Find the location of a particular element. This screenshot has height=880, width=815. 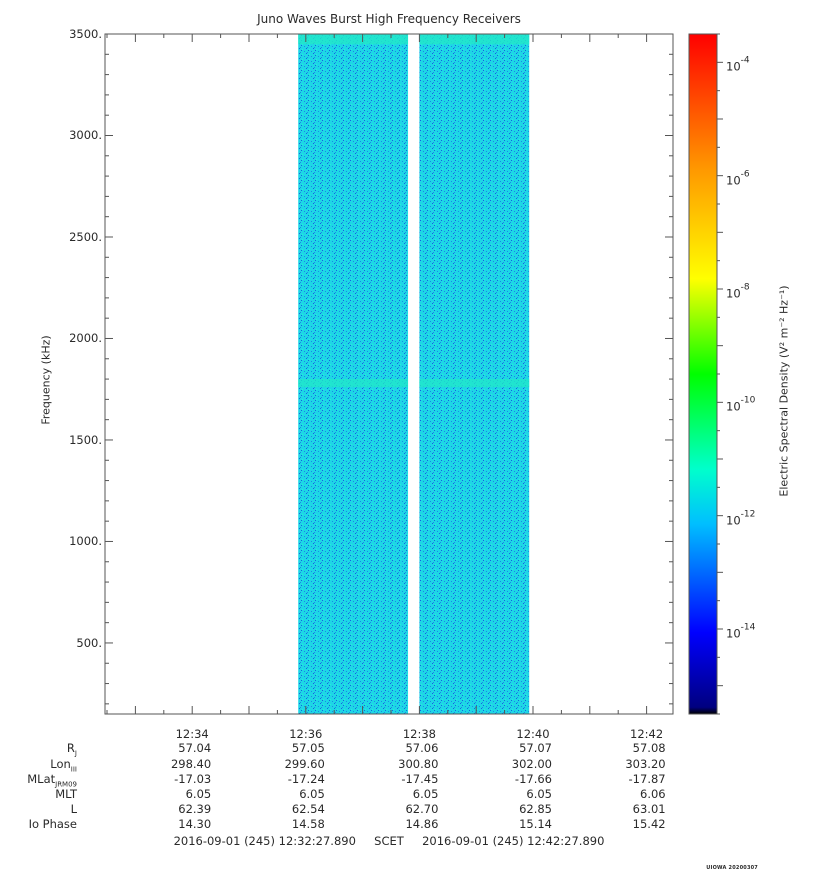

ephemeris-value: 15.14 is located at coordinates (535, 824).